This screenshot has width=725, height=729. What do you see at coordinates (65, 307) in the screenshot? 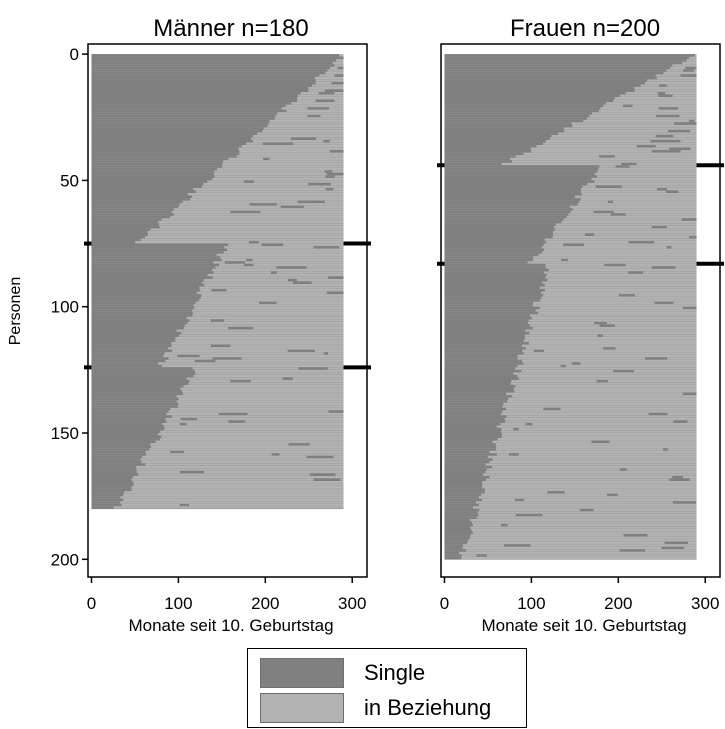
I see `y-tick-label: 100` at bounding box center [65, 307].